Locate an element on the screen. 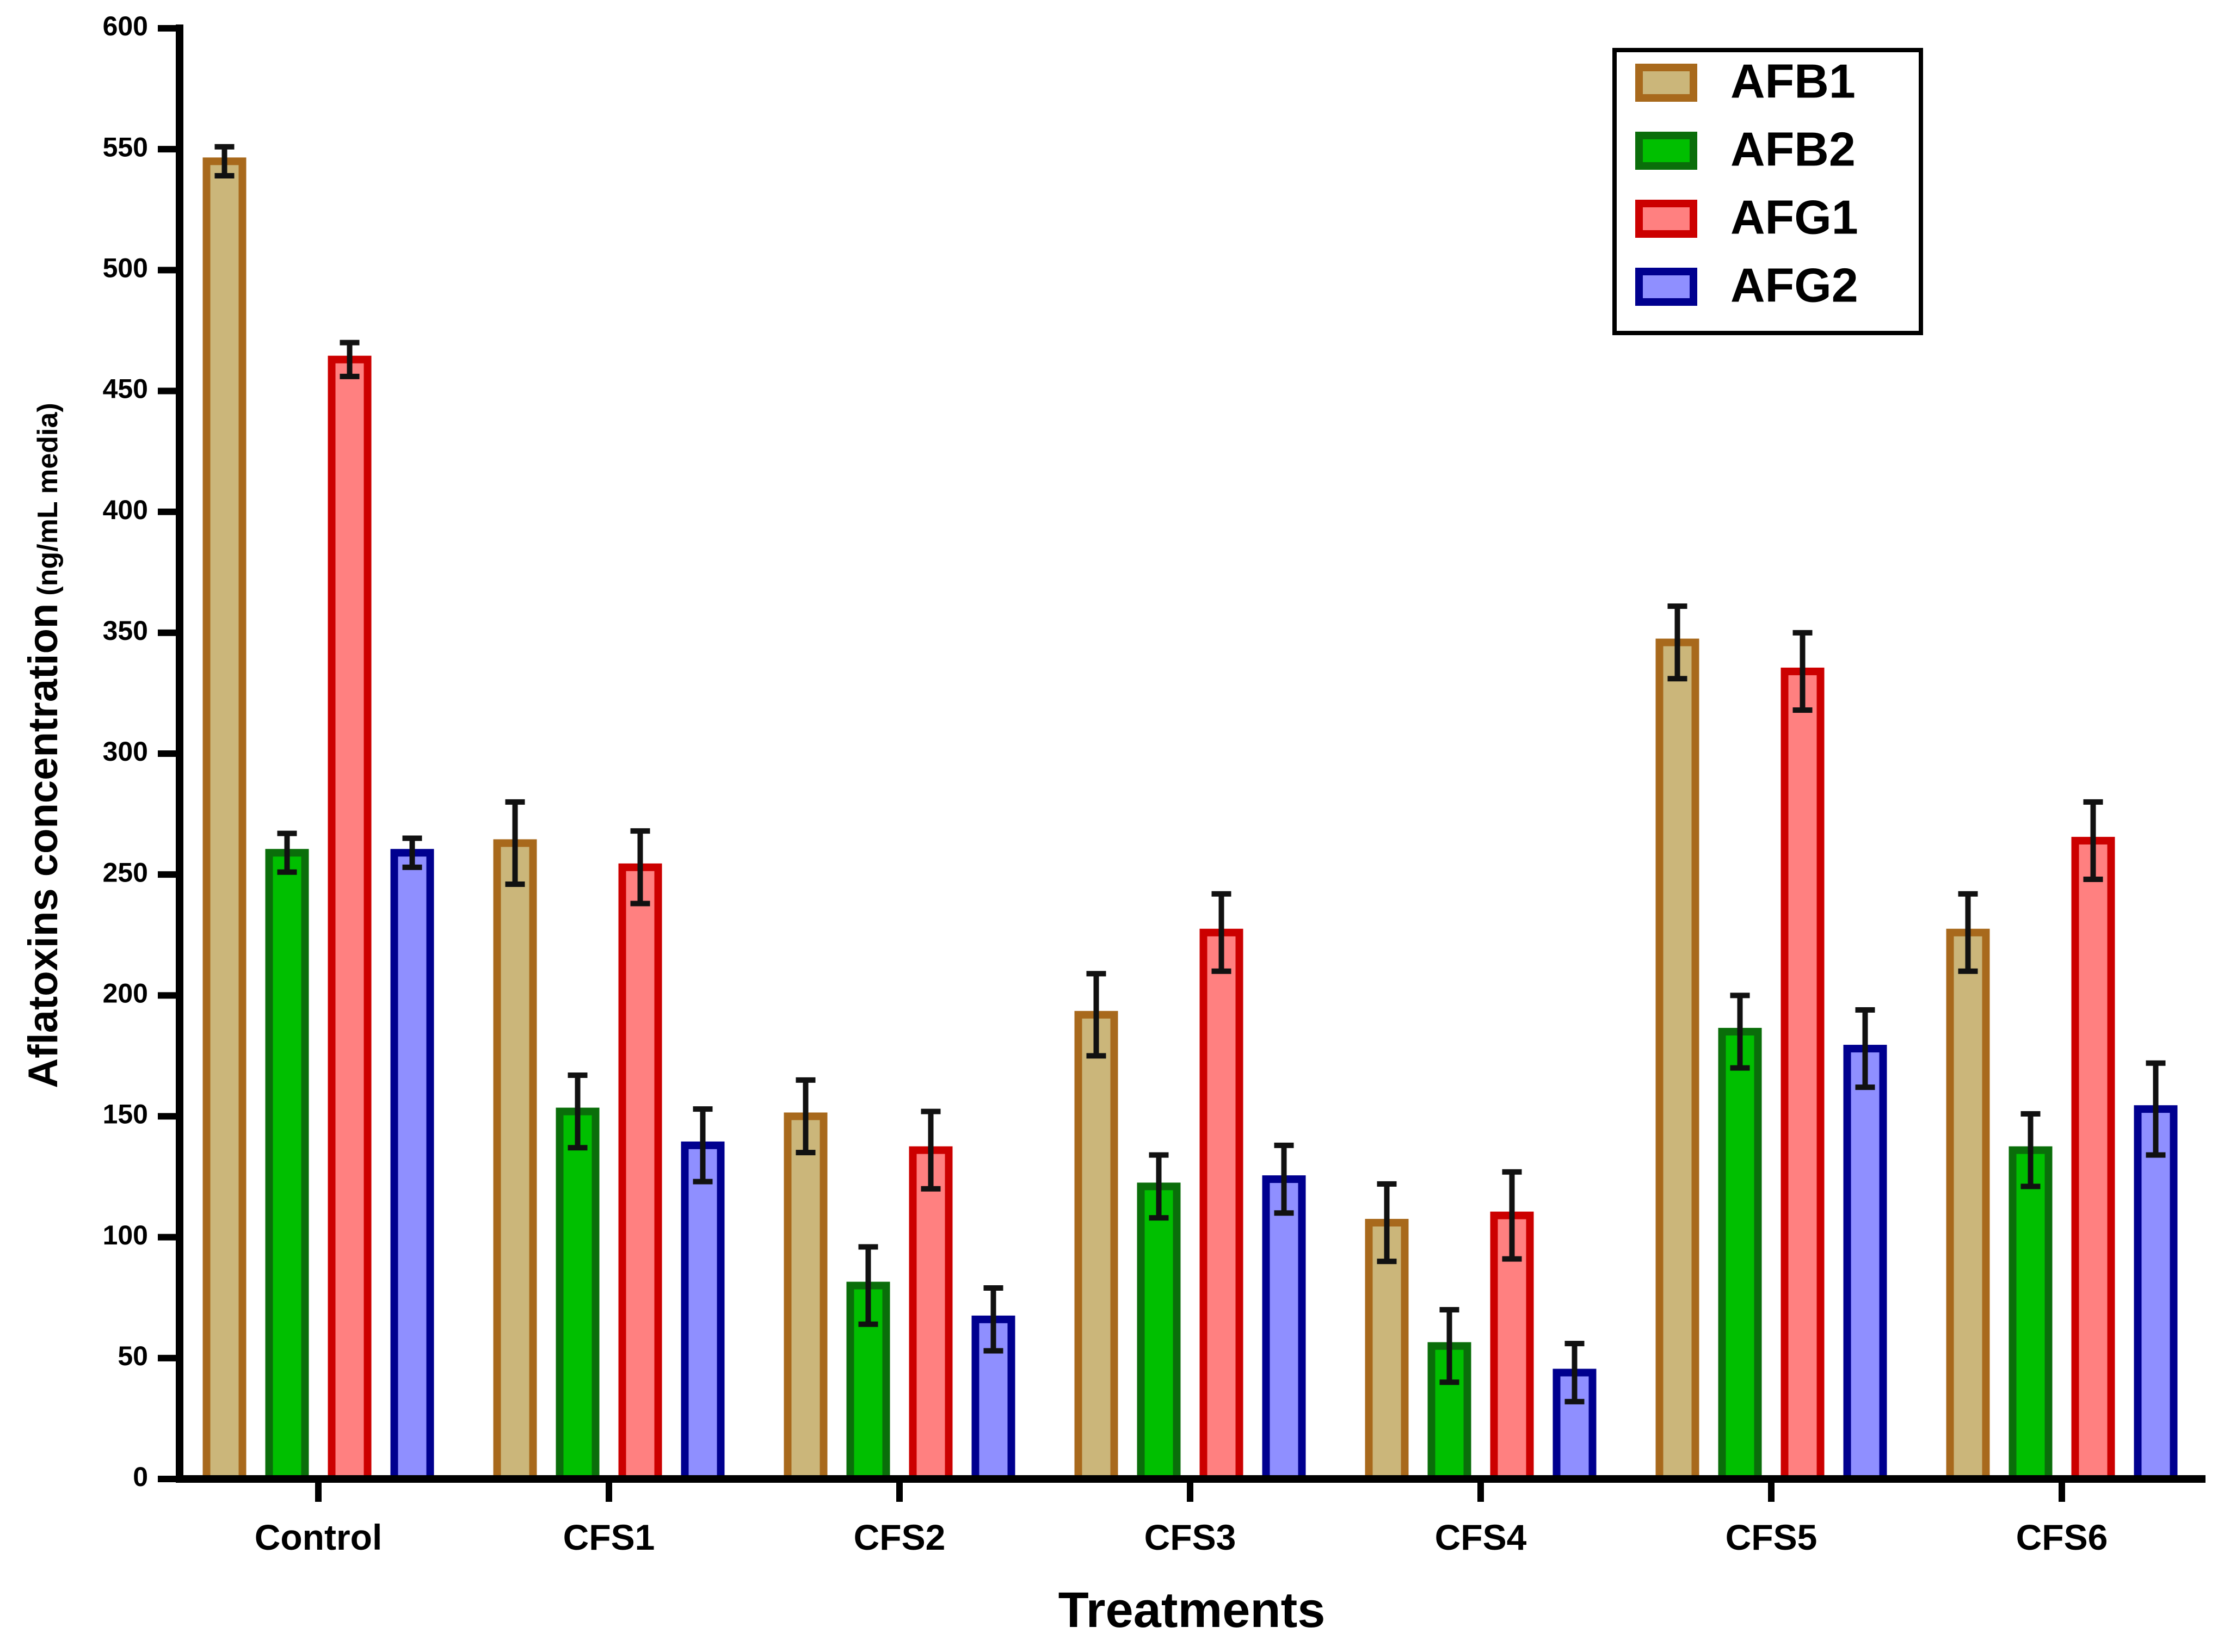  legend-label-afb2: AFB2 is located at coordinates (1793, 149).